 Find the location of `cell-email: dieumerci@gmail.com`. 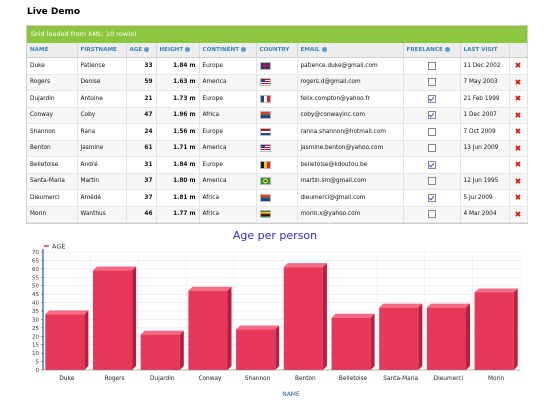

cell-email: dieumerci@gmail.com is located at coordinates (350, 198).